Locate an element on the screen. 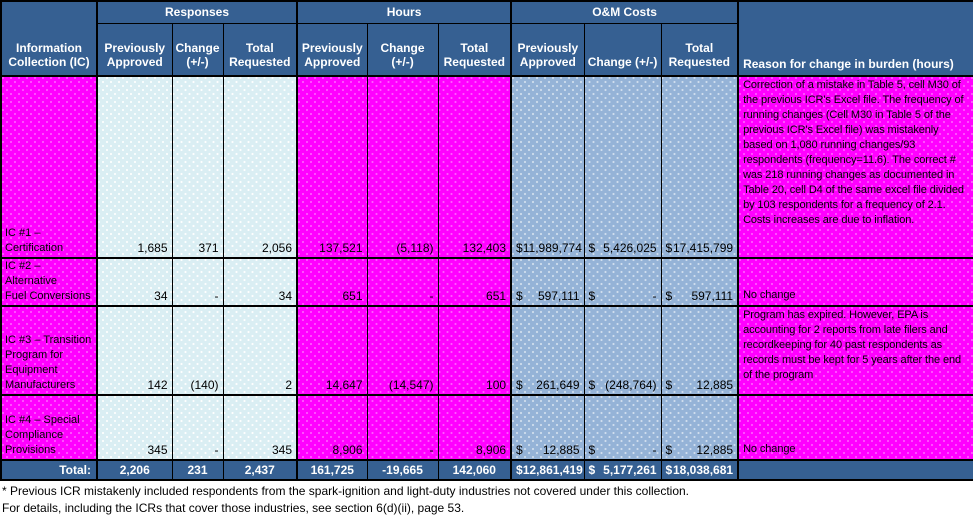  om-change-total: $5,177,261 is located at coordinates (622, 470).